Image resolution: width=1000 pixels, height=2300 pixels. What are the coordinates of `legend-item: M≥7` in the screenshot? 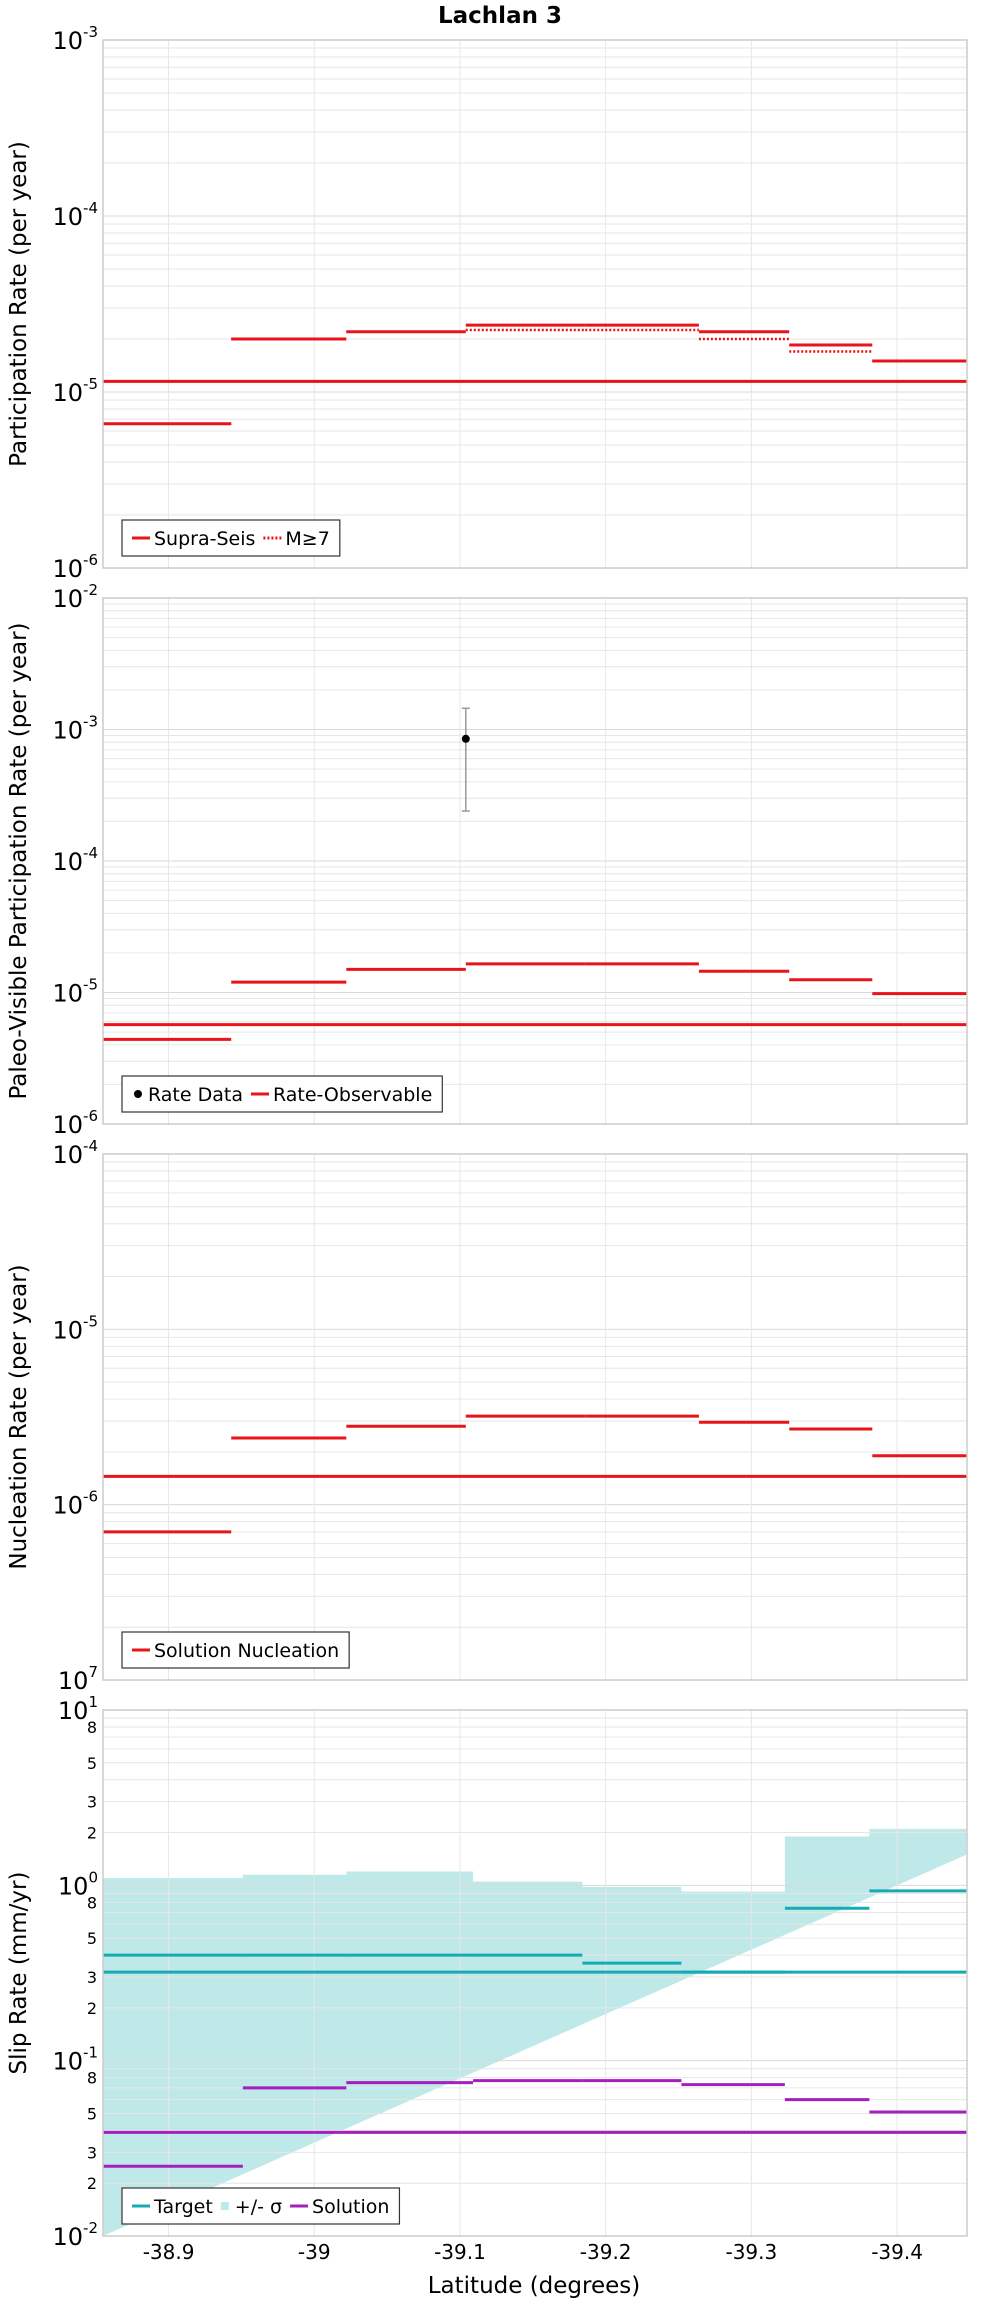 It's located at (296, 539).